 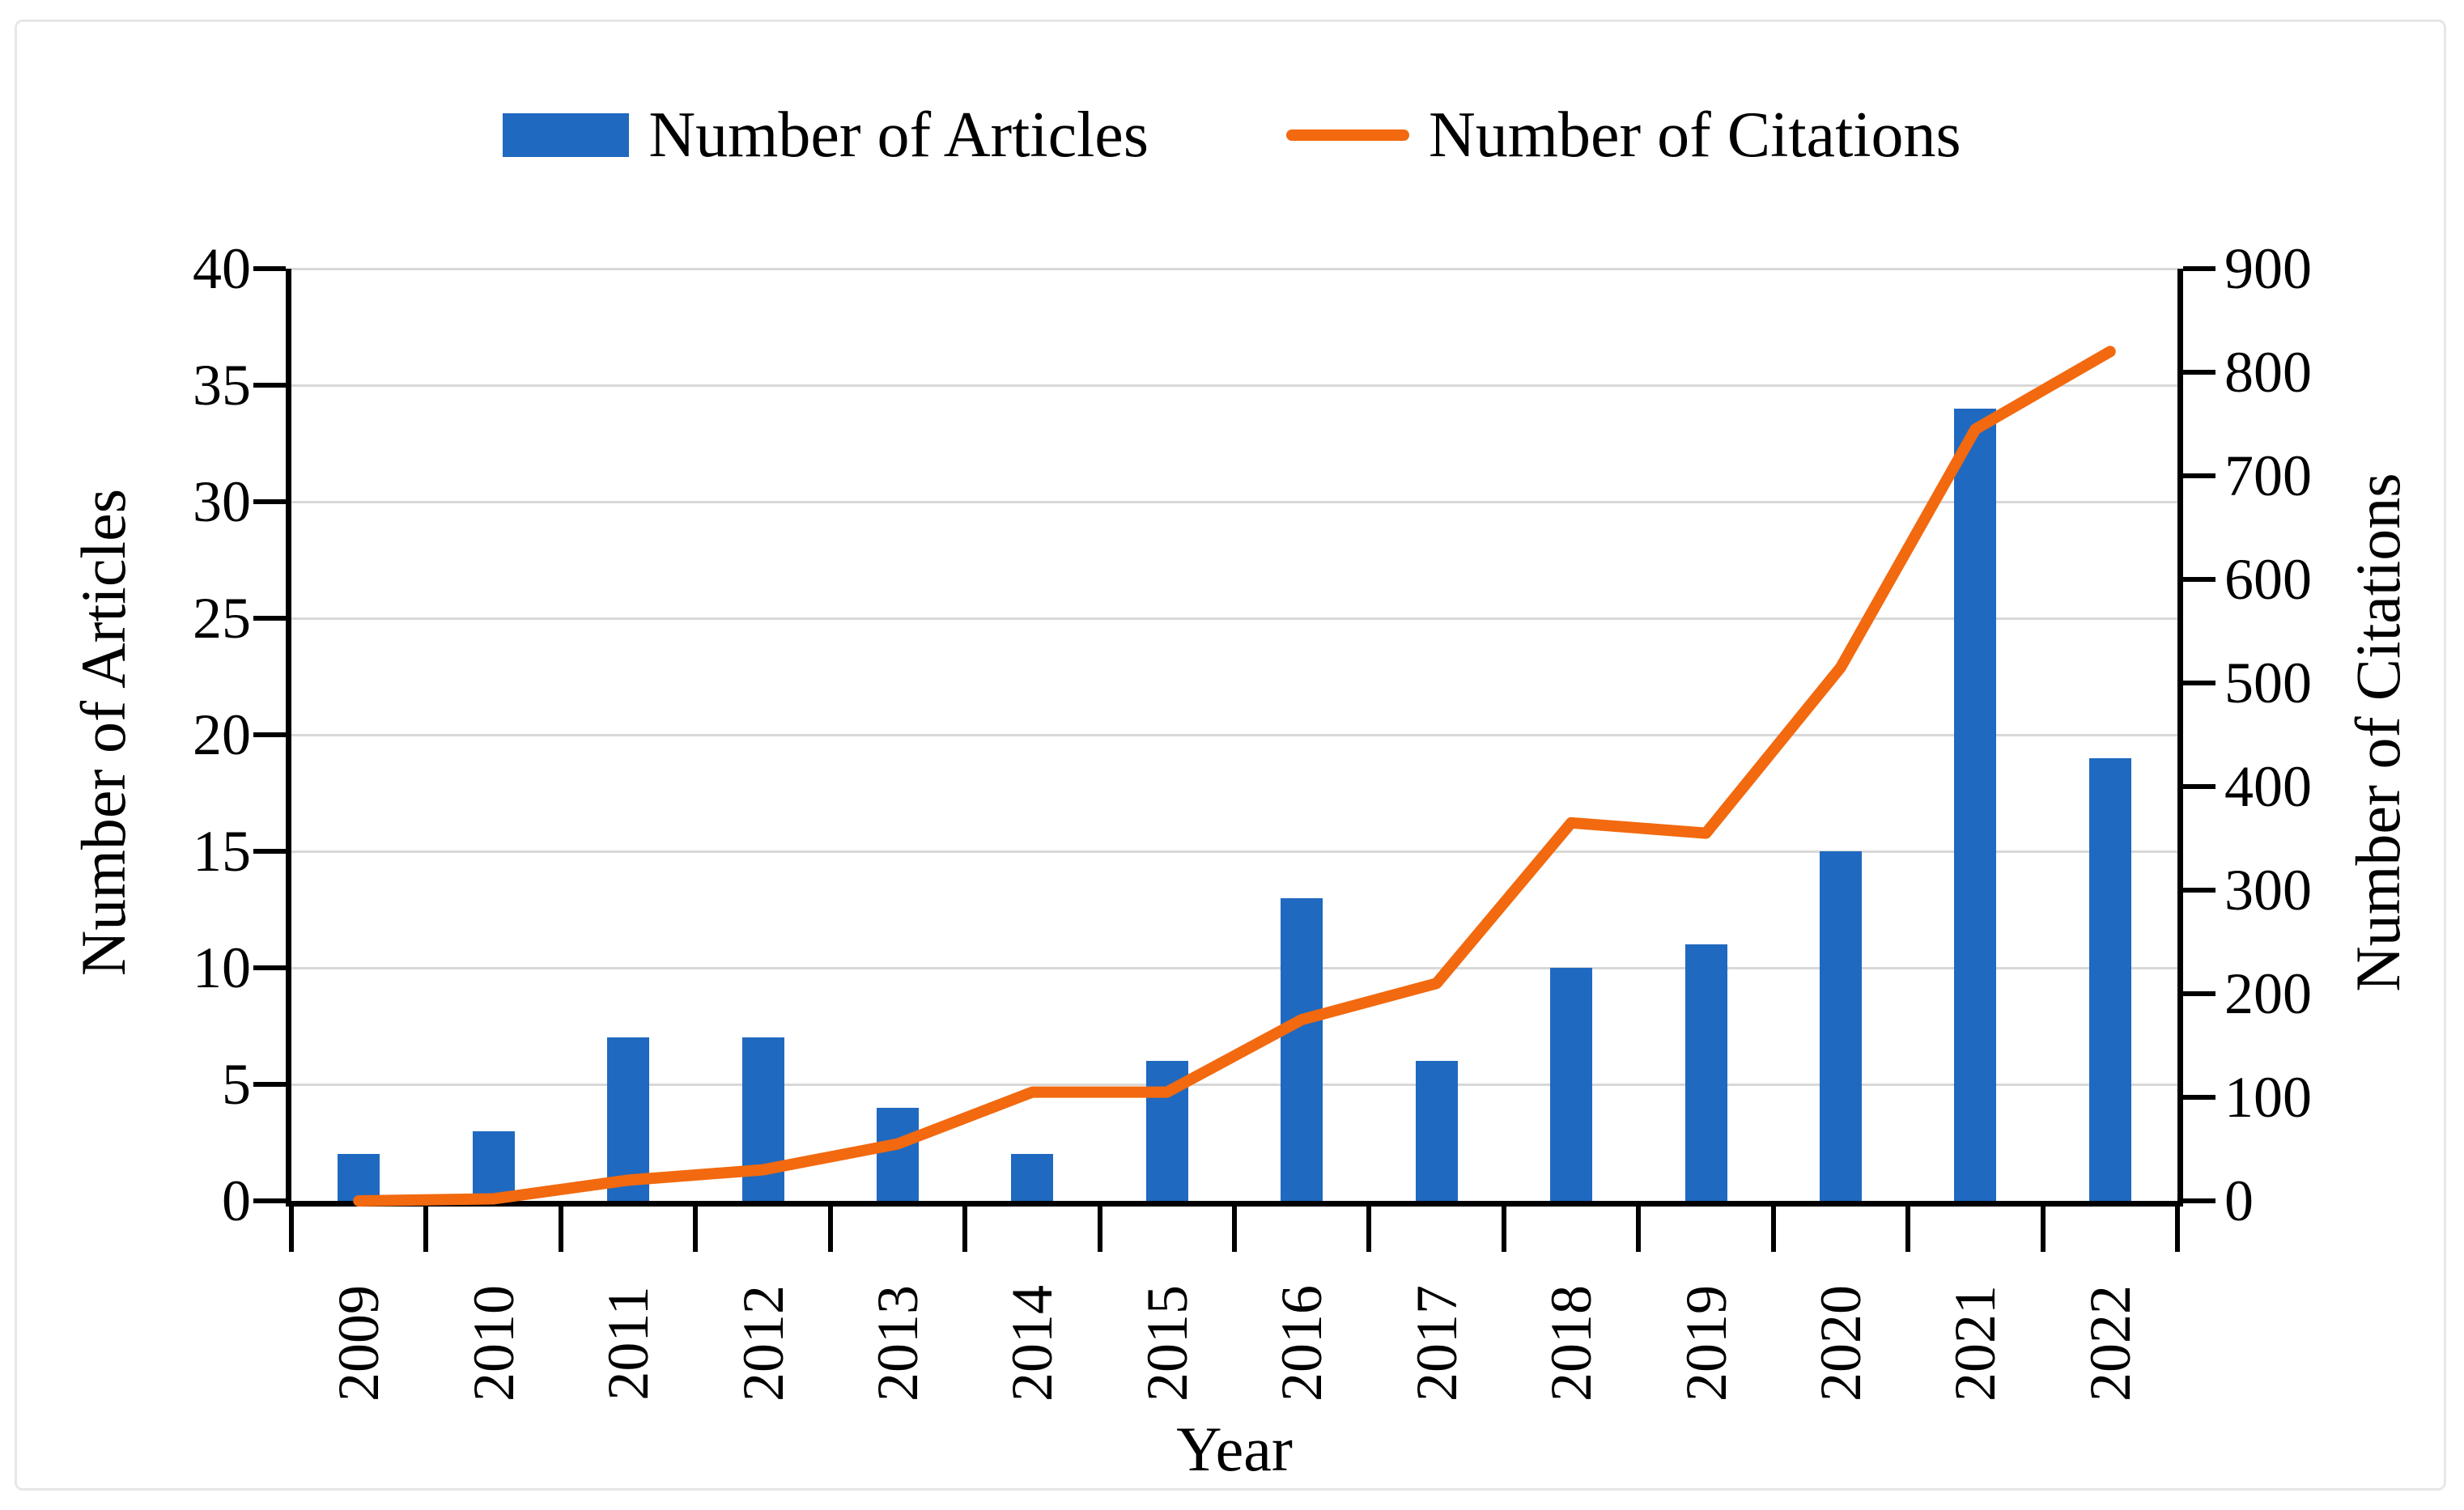 What do you see at coordinates (2268, 683) in the screenshot?
I see `right-axis-tick-label: 500` at bounding box center [2268, 683].